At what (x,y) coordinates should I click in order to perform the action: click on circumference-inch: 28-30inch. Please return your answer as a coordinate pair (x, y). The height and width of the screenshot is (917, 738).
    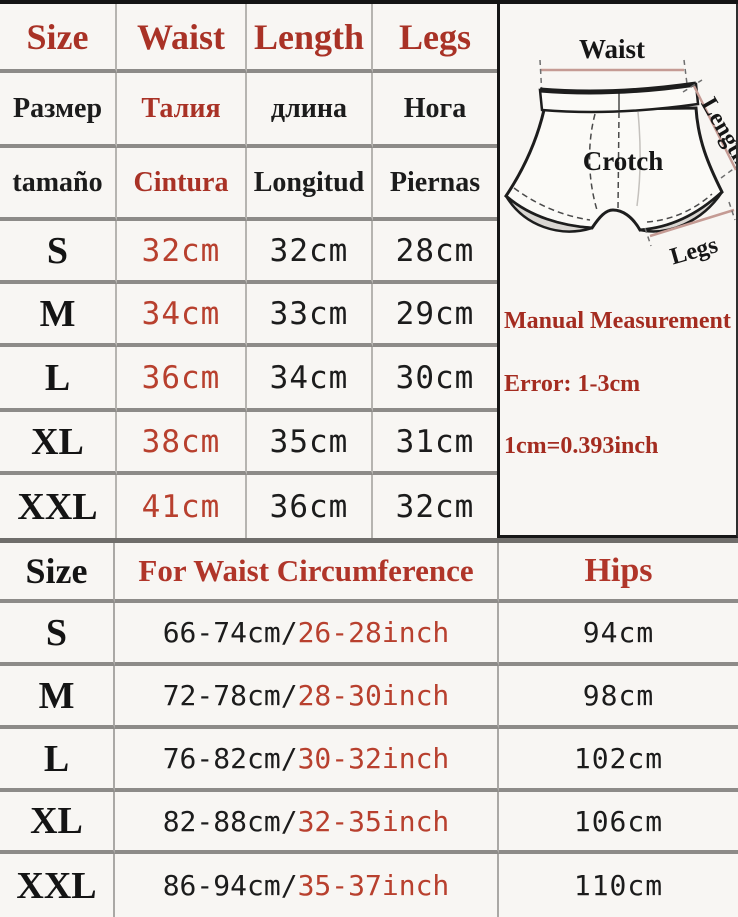
    Looking at the image, I should click on (373, 695).